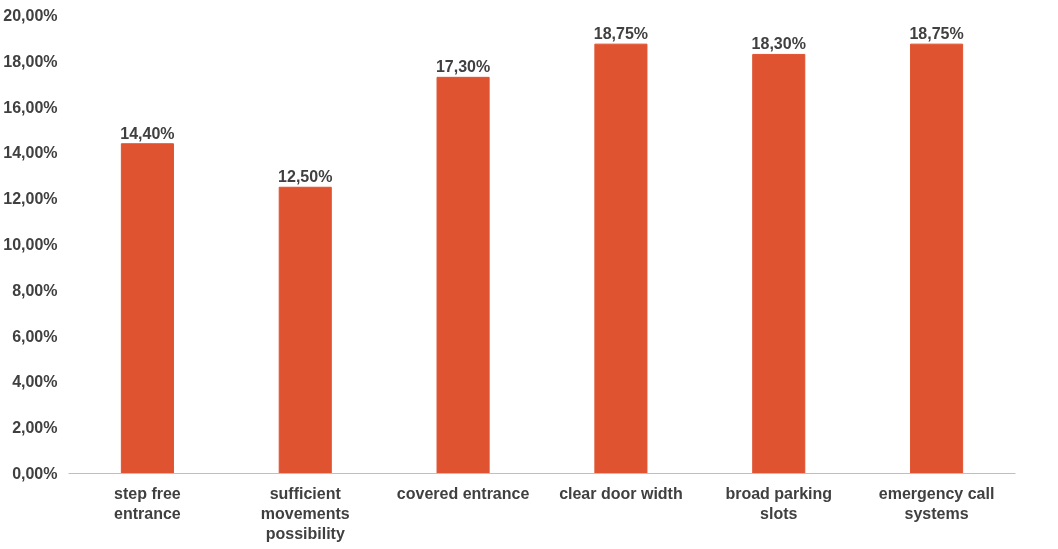 The image size is (1058, 549). I want to click on y-tick-label: 8,00%, so click(35, 290).